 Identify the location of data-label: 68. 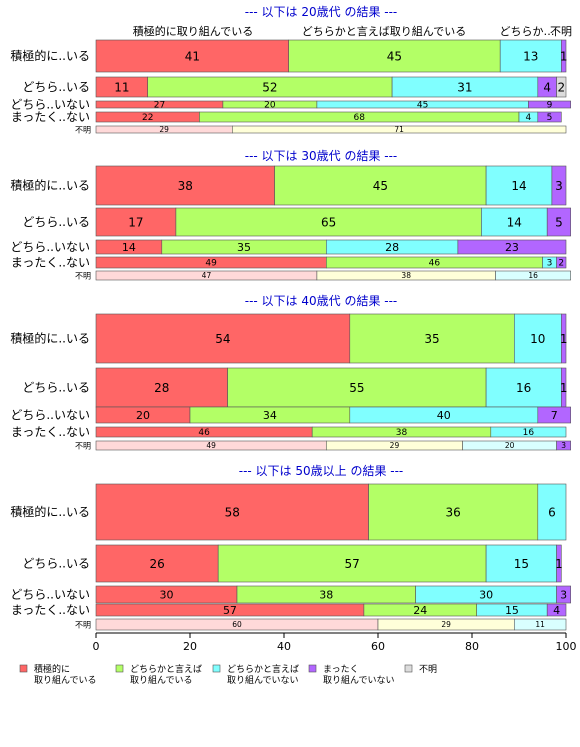
(359, 118).